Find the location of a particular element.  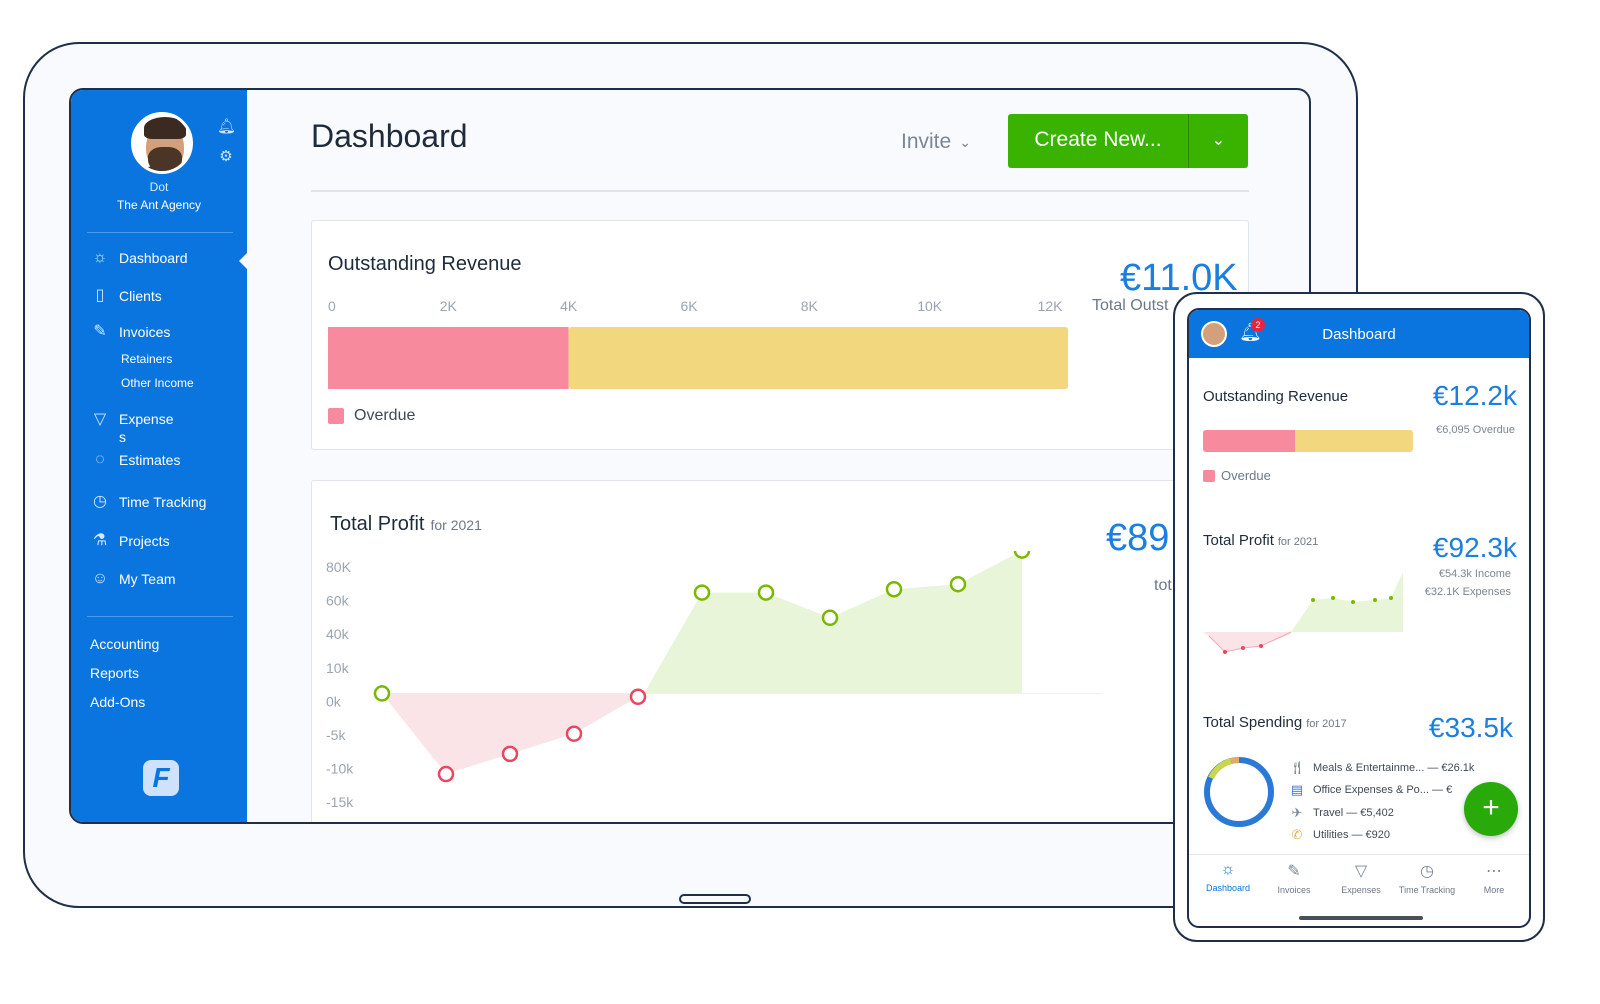

card-title: Total Profit for 2021 is located at coordinates (406, 524).